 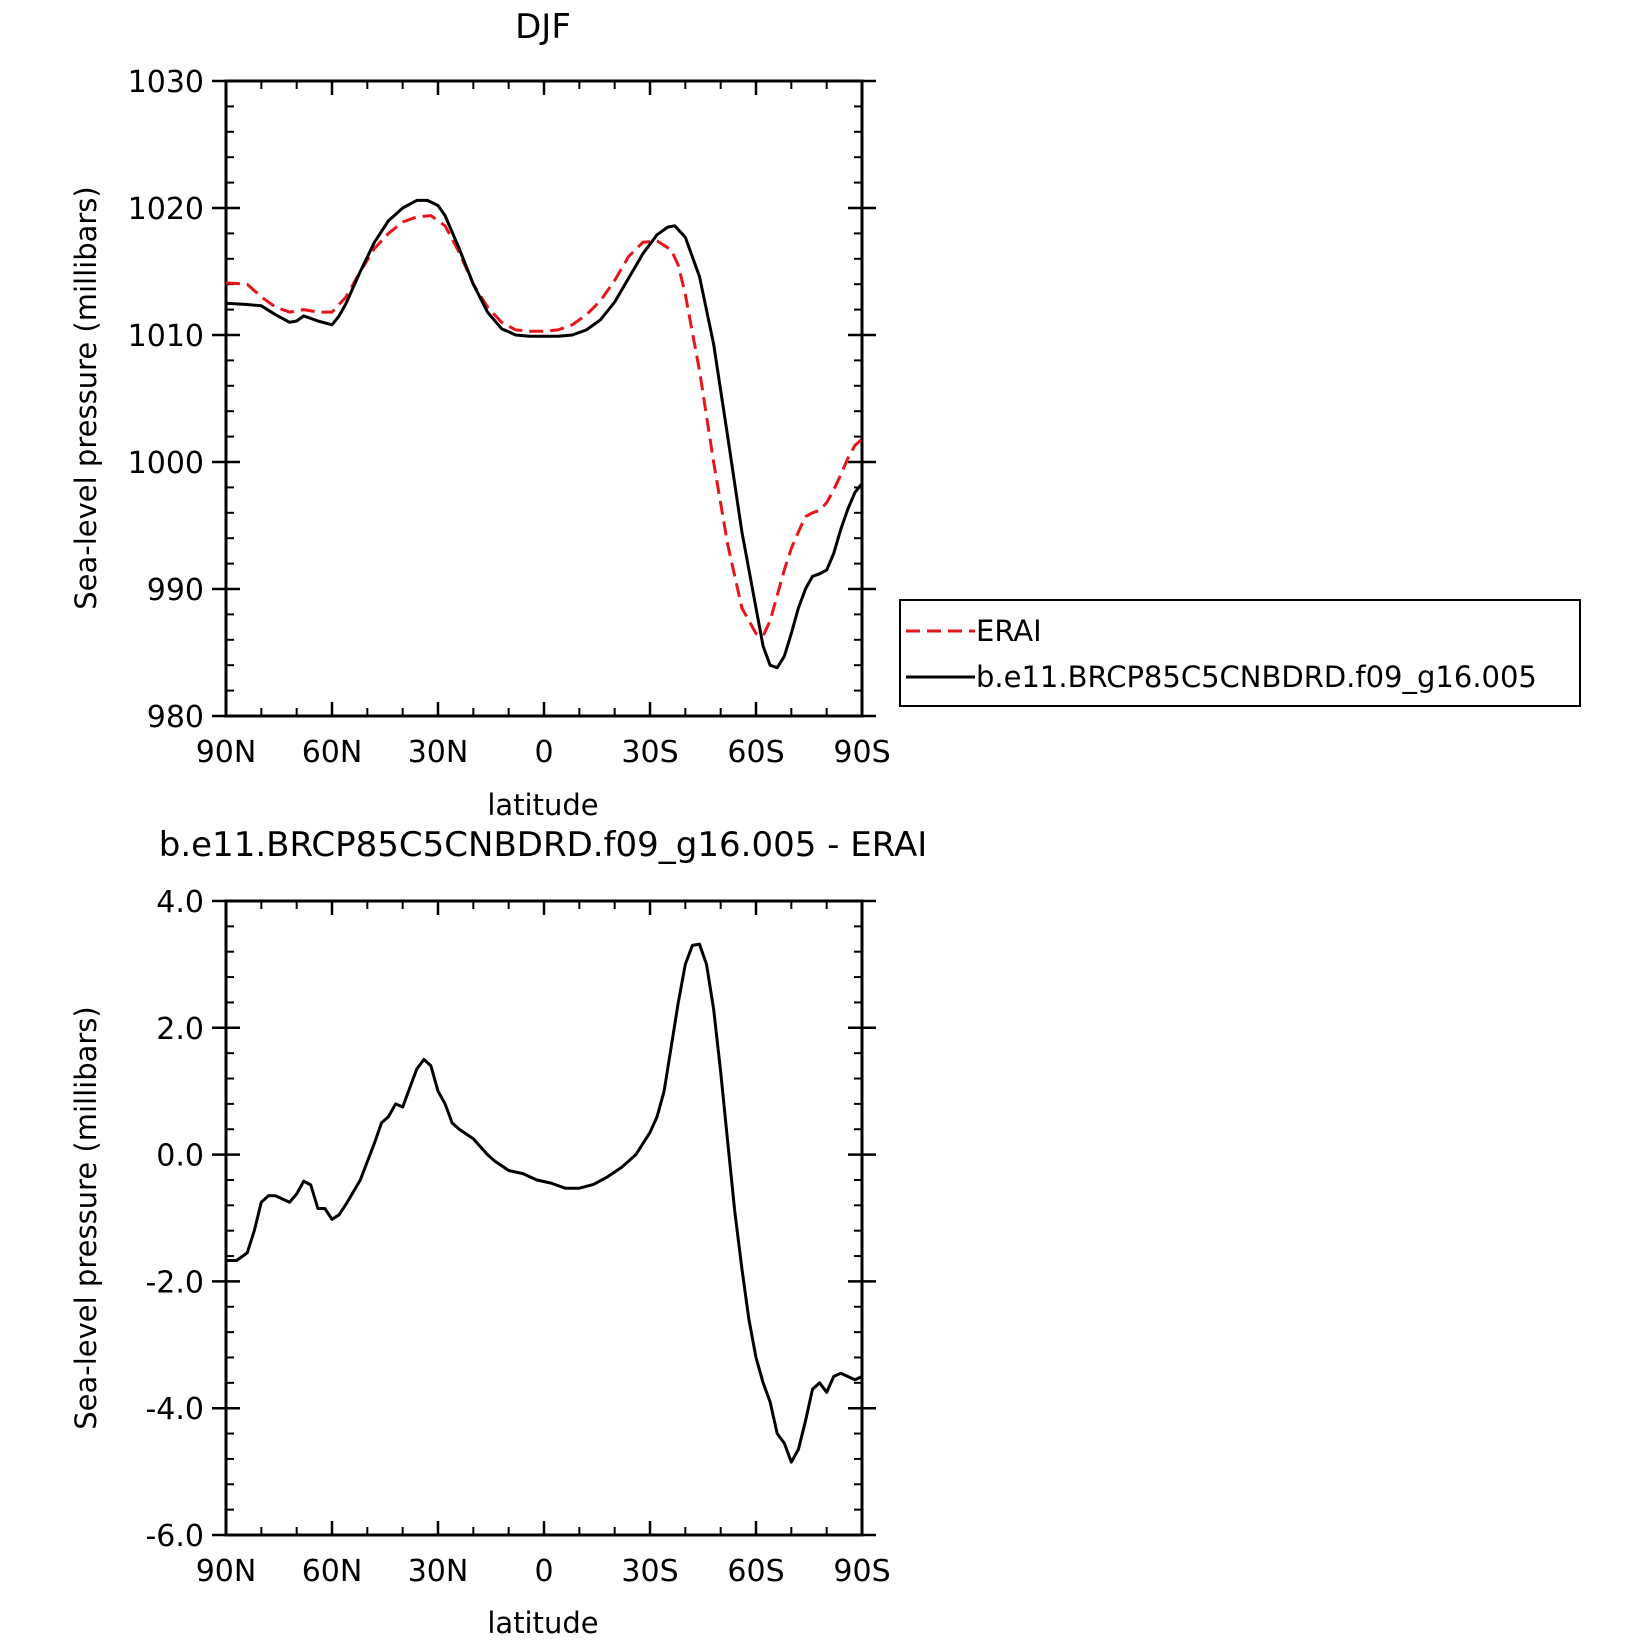 I want to click on y-tick-label: -4.0, so click(x=174, y=1409).